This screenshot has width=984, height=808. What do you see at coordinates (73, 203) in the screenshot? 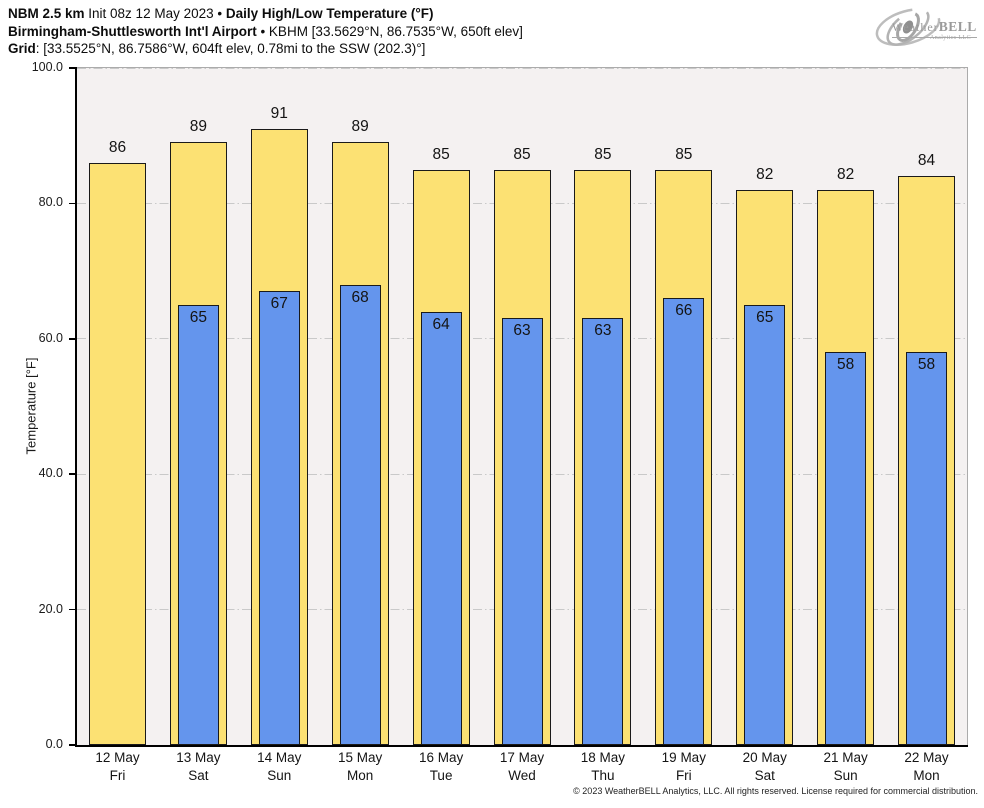
I see `y-tick-80.0` at bounding box center [73, 203].